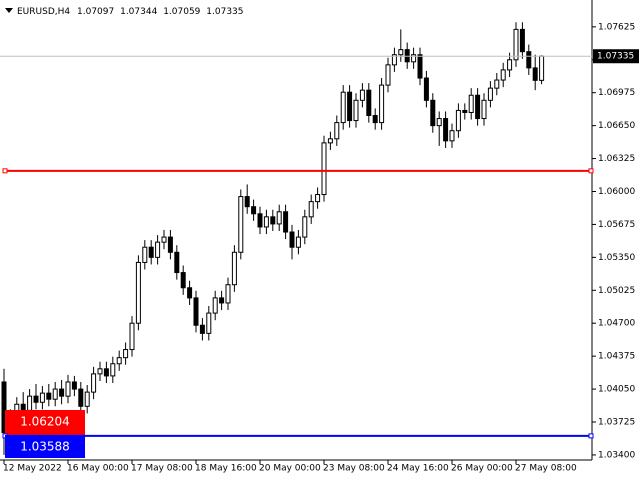  What do you see at coordinates (616, 291) in the screenshot?
I see `y-tick-label: 1.05025` at bounding box center [616, 291].